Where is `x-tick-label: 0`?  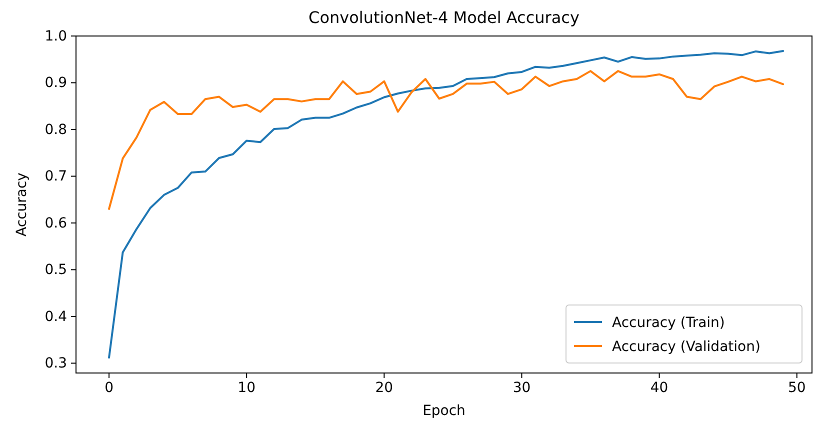 x-tick-label: 0 is located at coordinates (109, 388).